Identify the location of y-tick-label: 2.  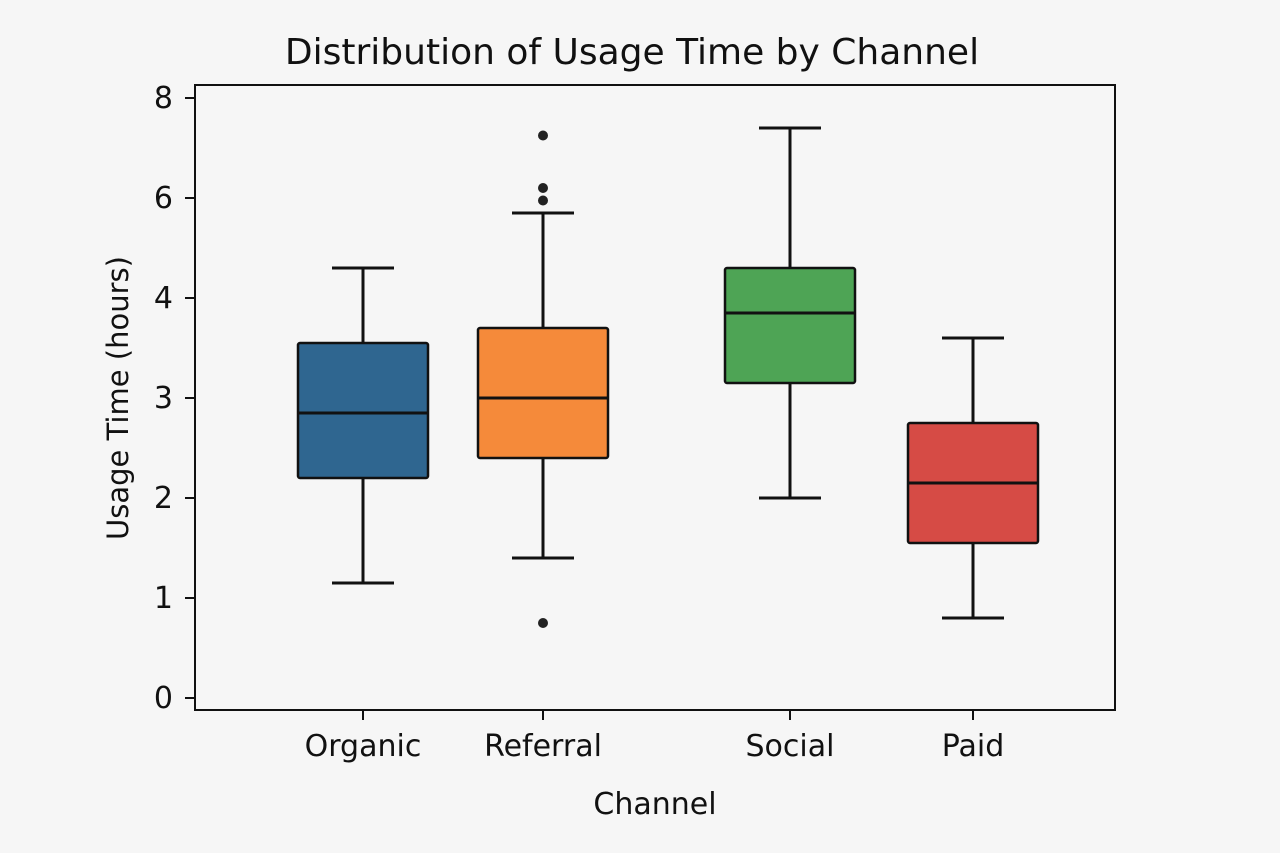
(163, 498).